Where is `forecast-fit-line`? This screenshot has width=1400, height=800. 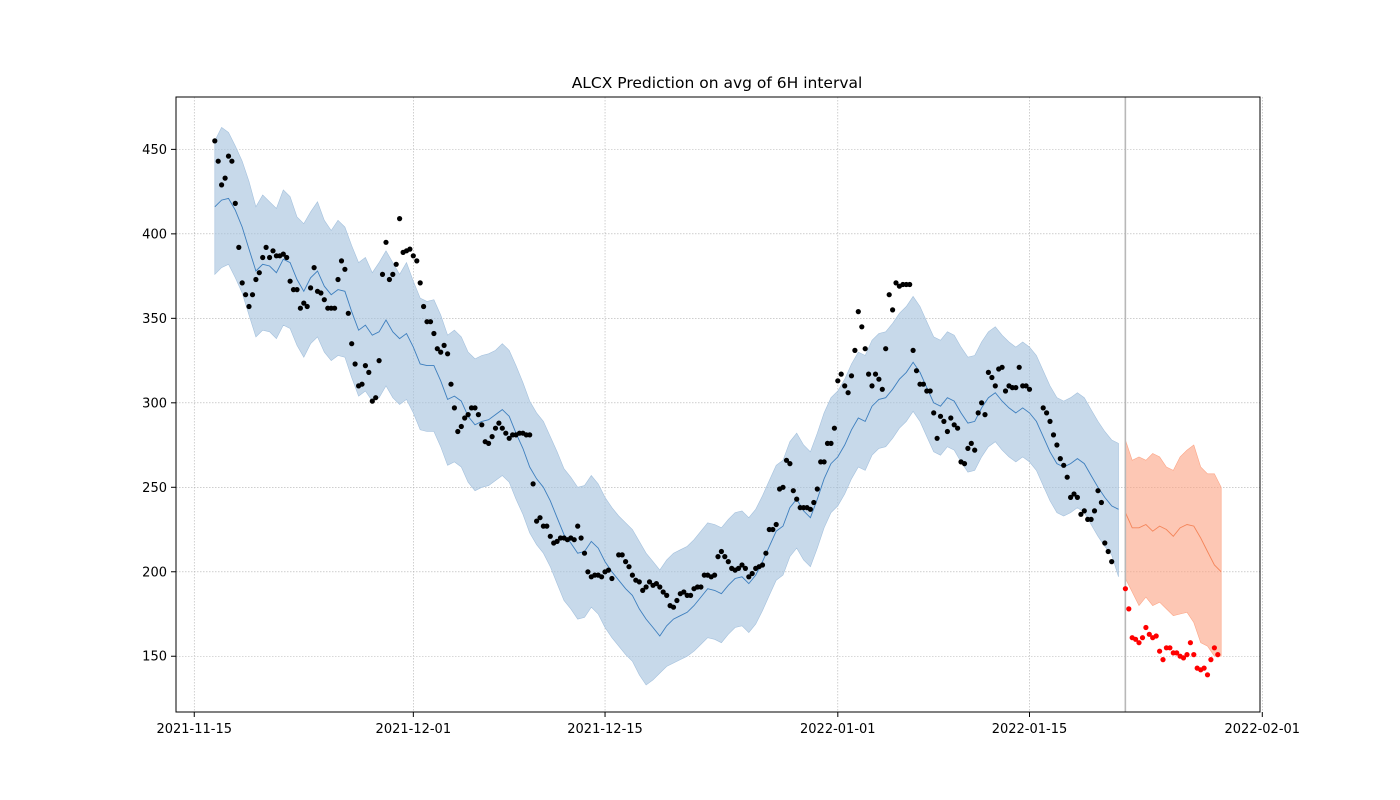 forecast-fit-line is located at coordinates (1173, 542).